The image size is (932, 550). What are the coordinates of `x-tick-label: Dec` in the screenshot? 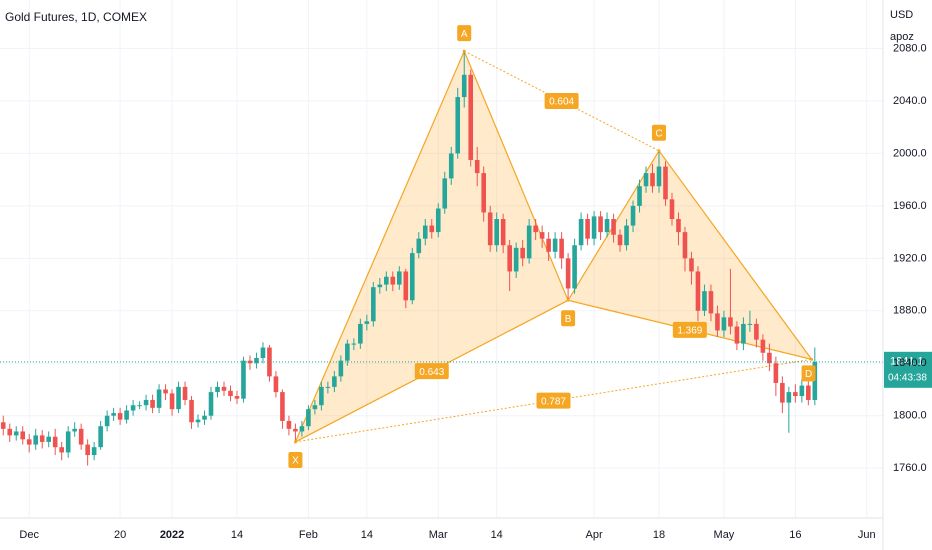 It's located at (29, 535).